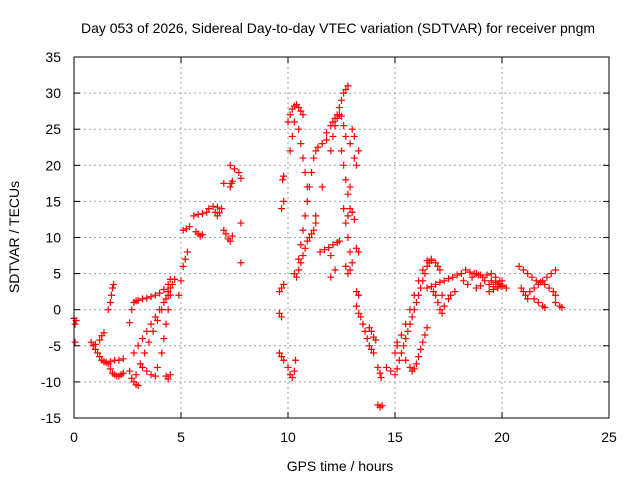 This screenshot has width=640, height=480. Describe the element at coordinates (55, 346) in the screenshot. I see `y-tick-label: -5` at that location.